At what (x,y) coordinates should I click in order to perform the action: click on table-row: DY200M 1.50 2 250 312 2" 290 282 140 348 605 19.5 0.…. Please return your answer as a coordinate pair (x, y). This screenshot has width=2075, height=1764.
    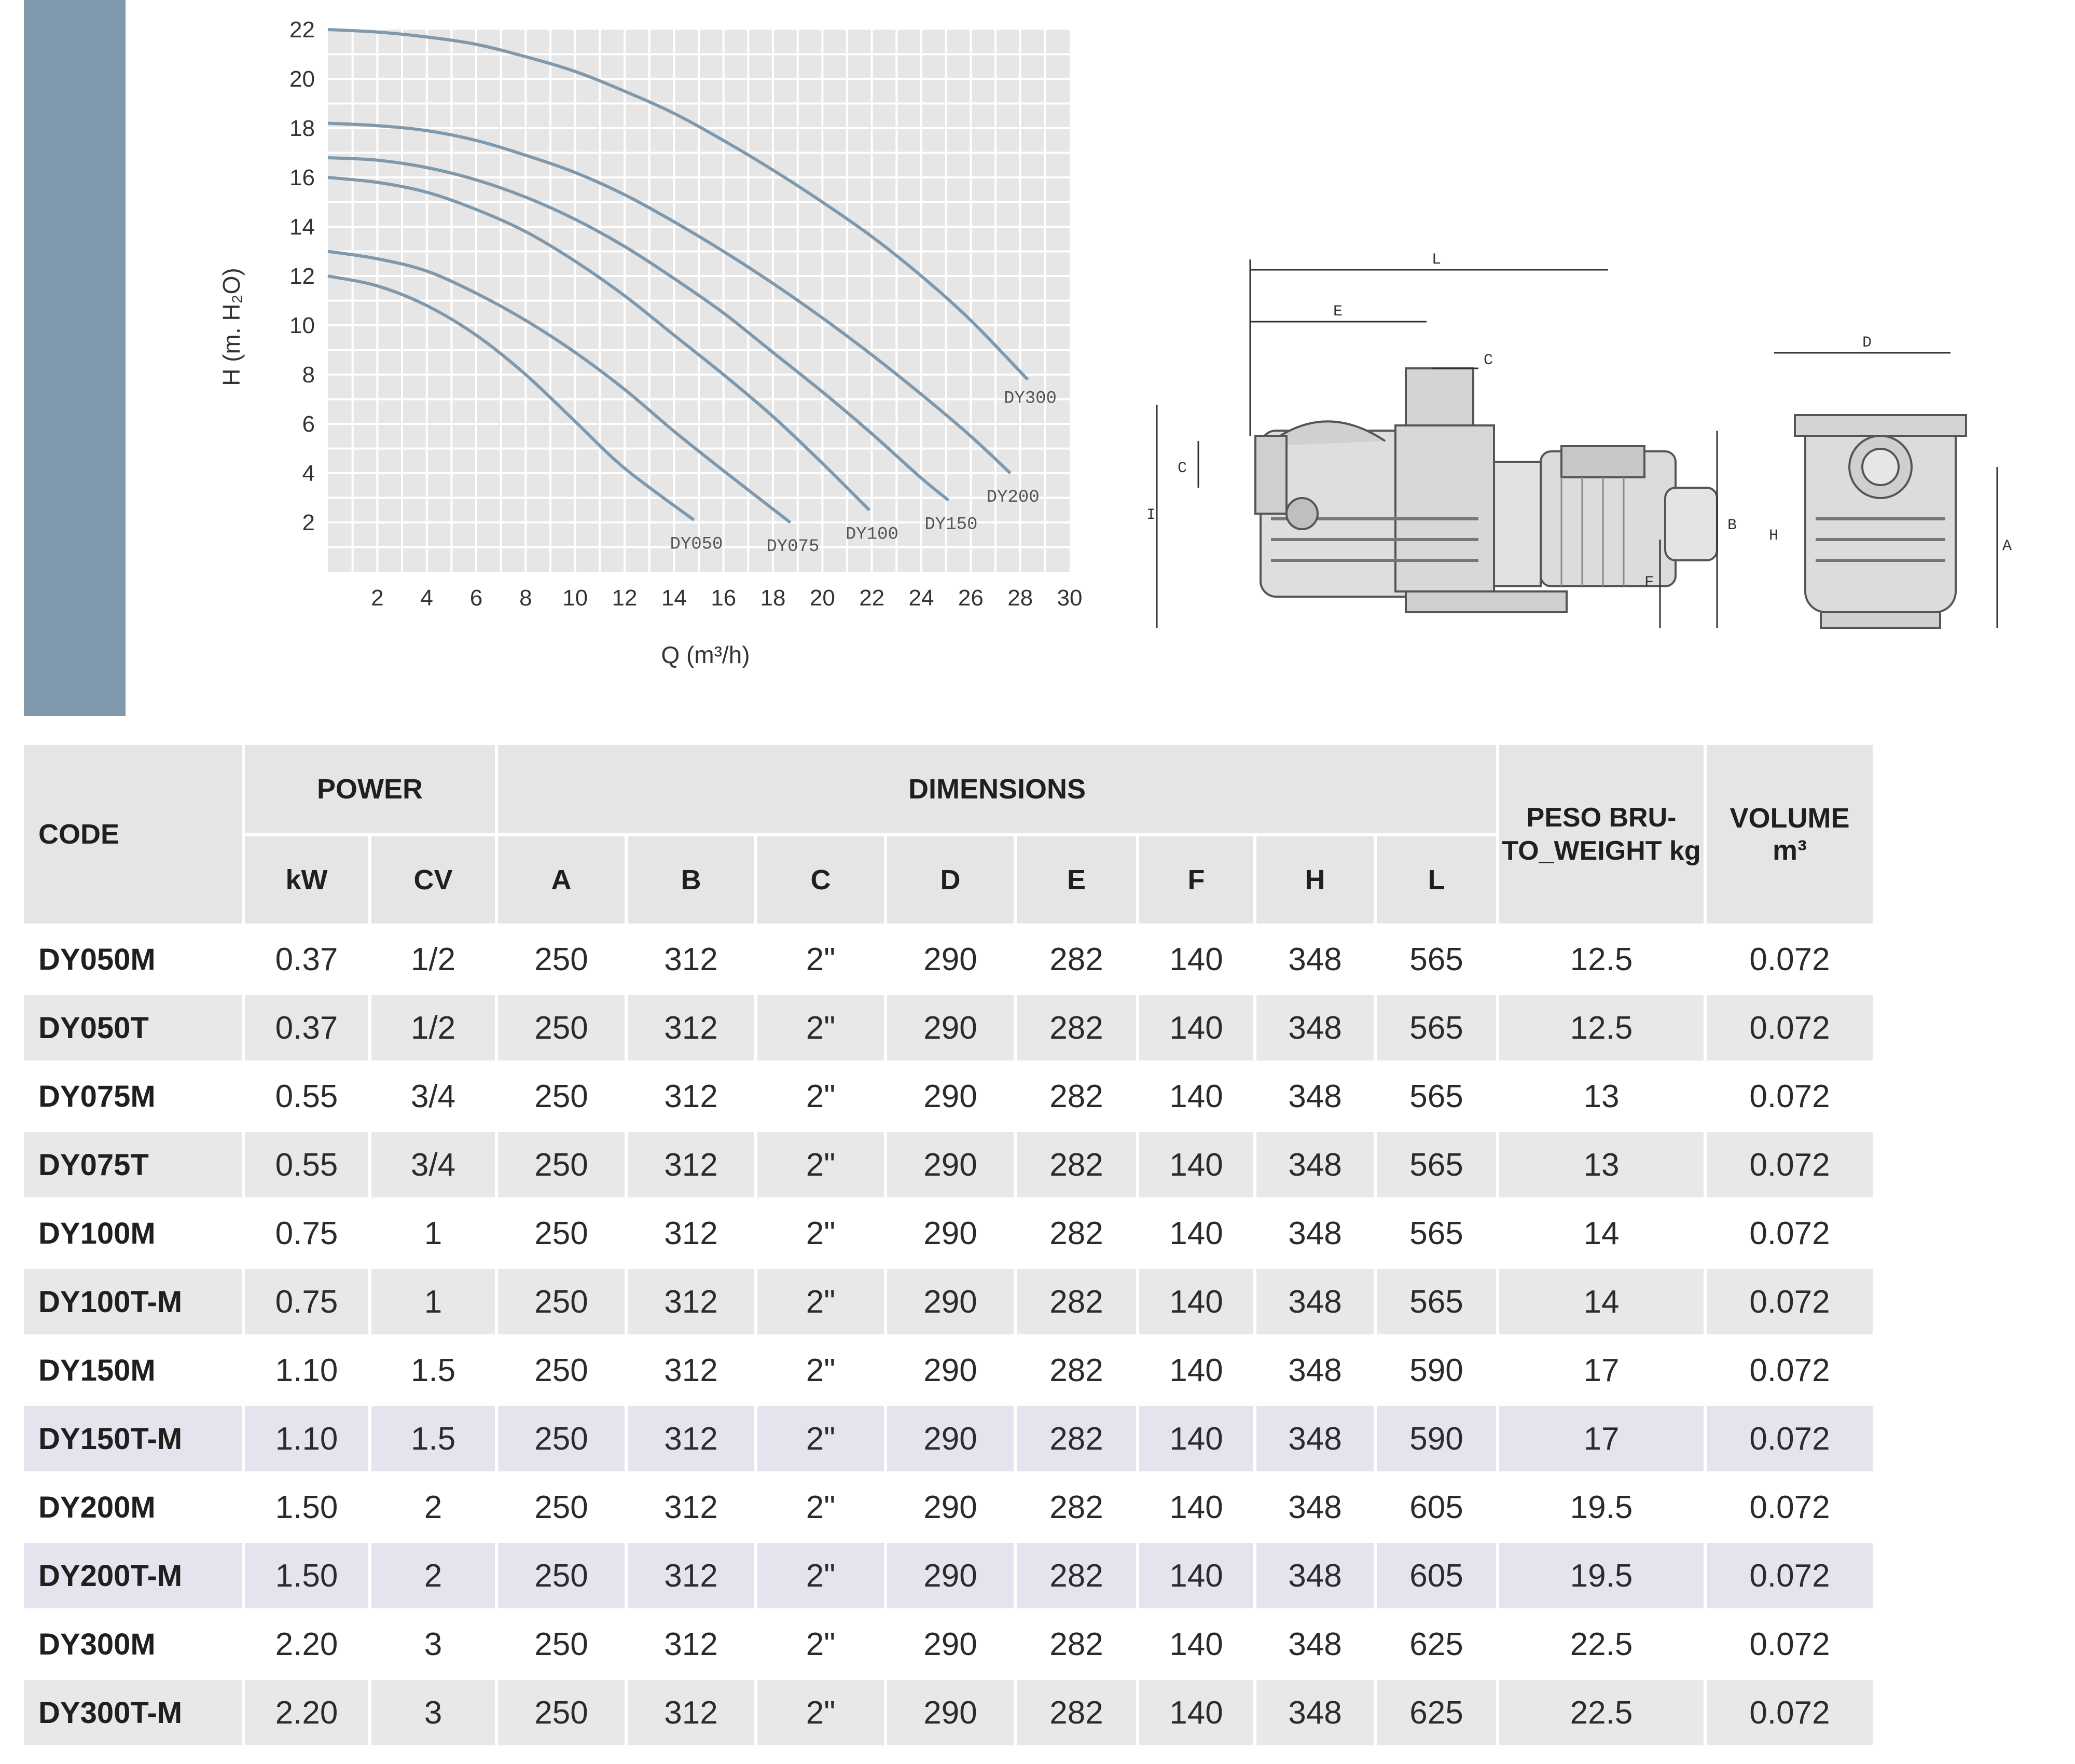
    Looking at the image, I should click on (949, 1505).